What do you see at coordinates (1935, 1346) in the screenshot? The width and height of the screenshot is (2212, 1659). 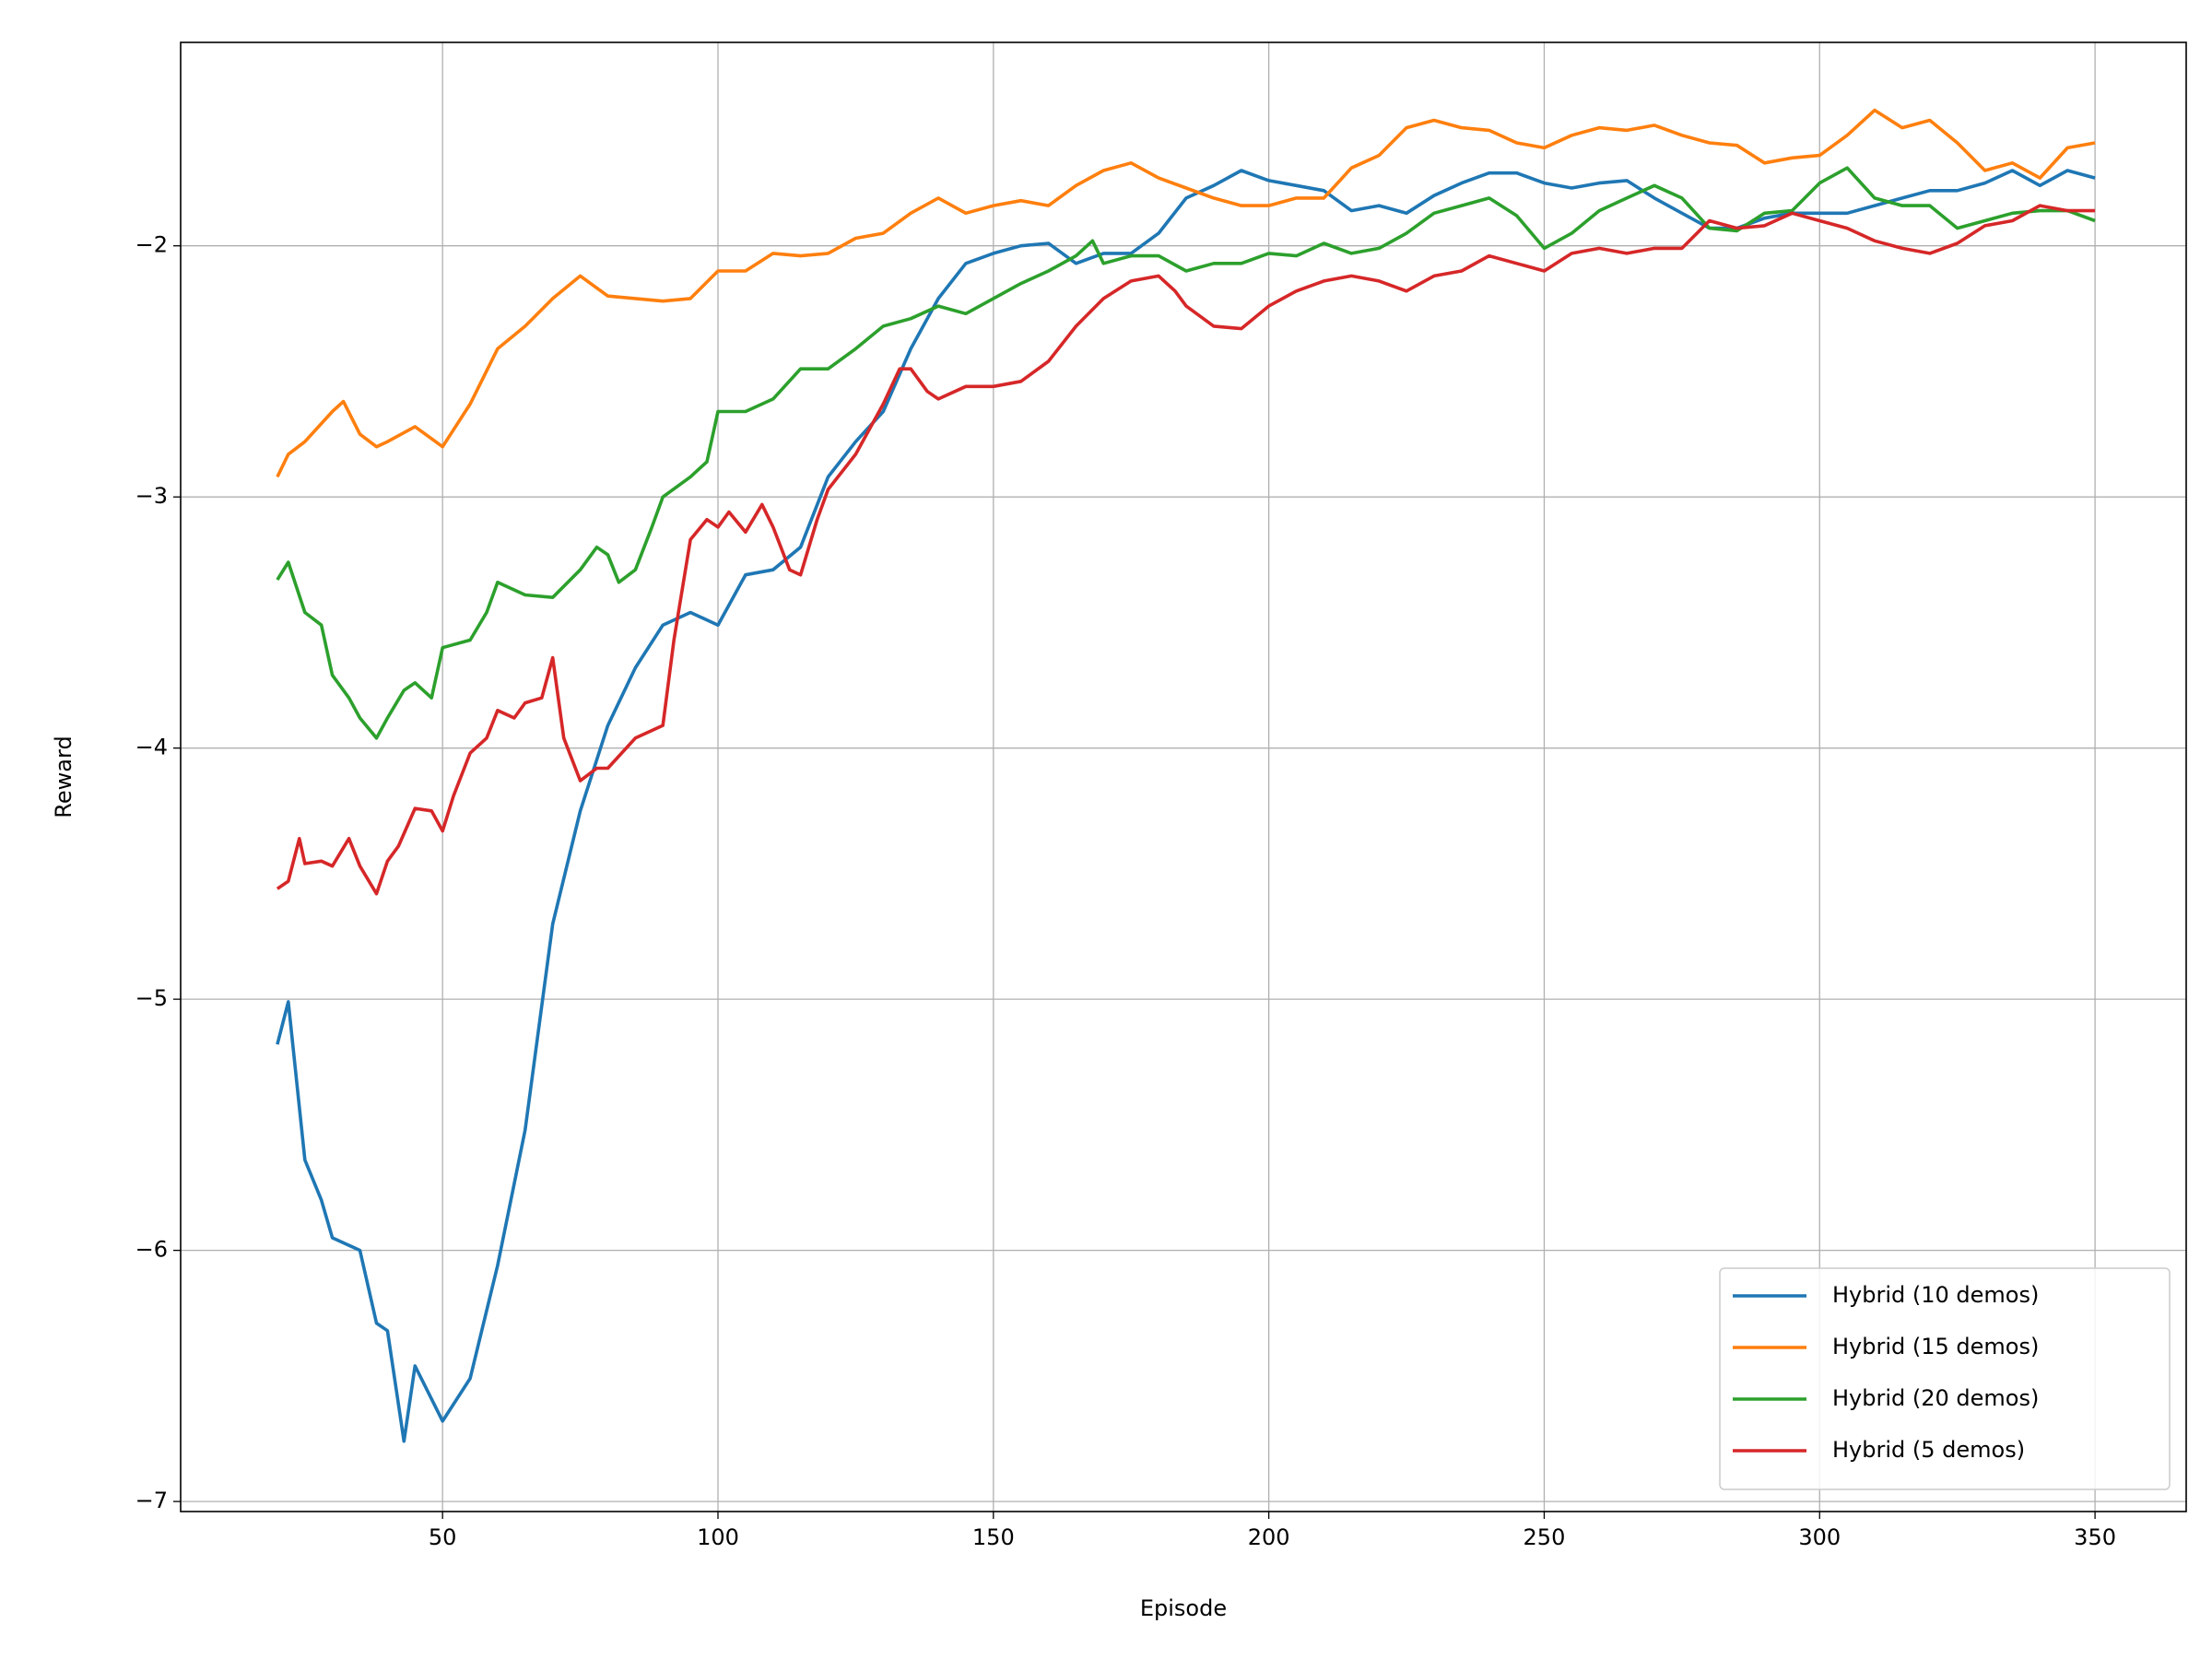 I see `legend-label: Hybrid (15 demos)` at bounding box center [1935, 1346].